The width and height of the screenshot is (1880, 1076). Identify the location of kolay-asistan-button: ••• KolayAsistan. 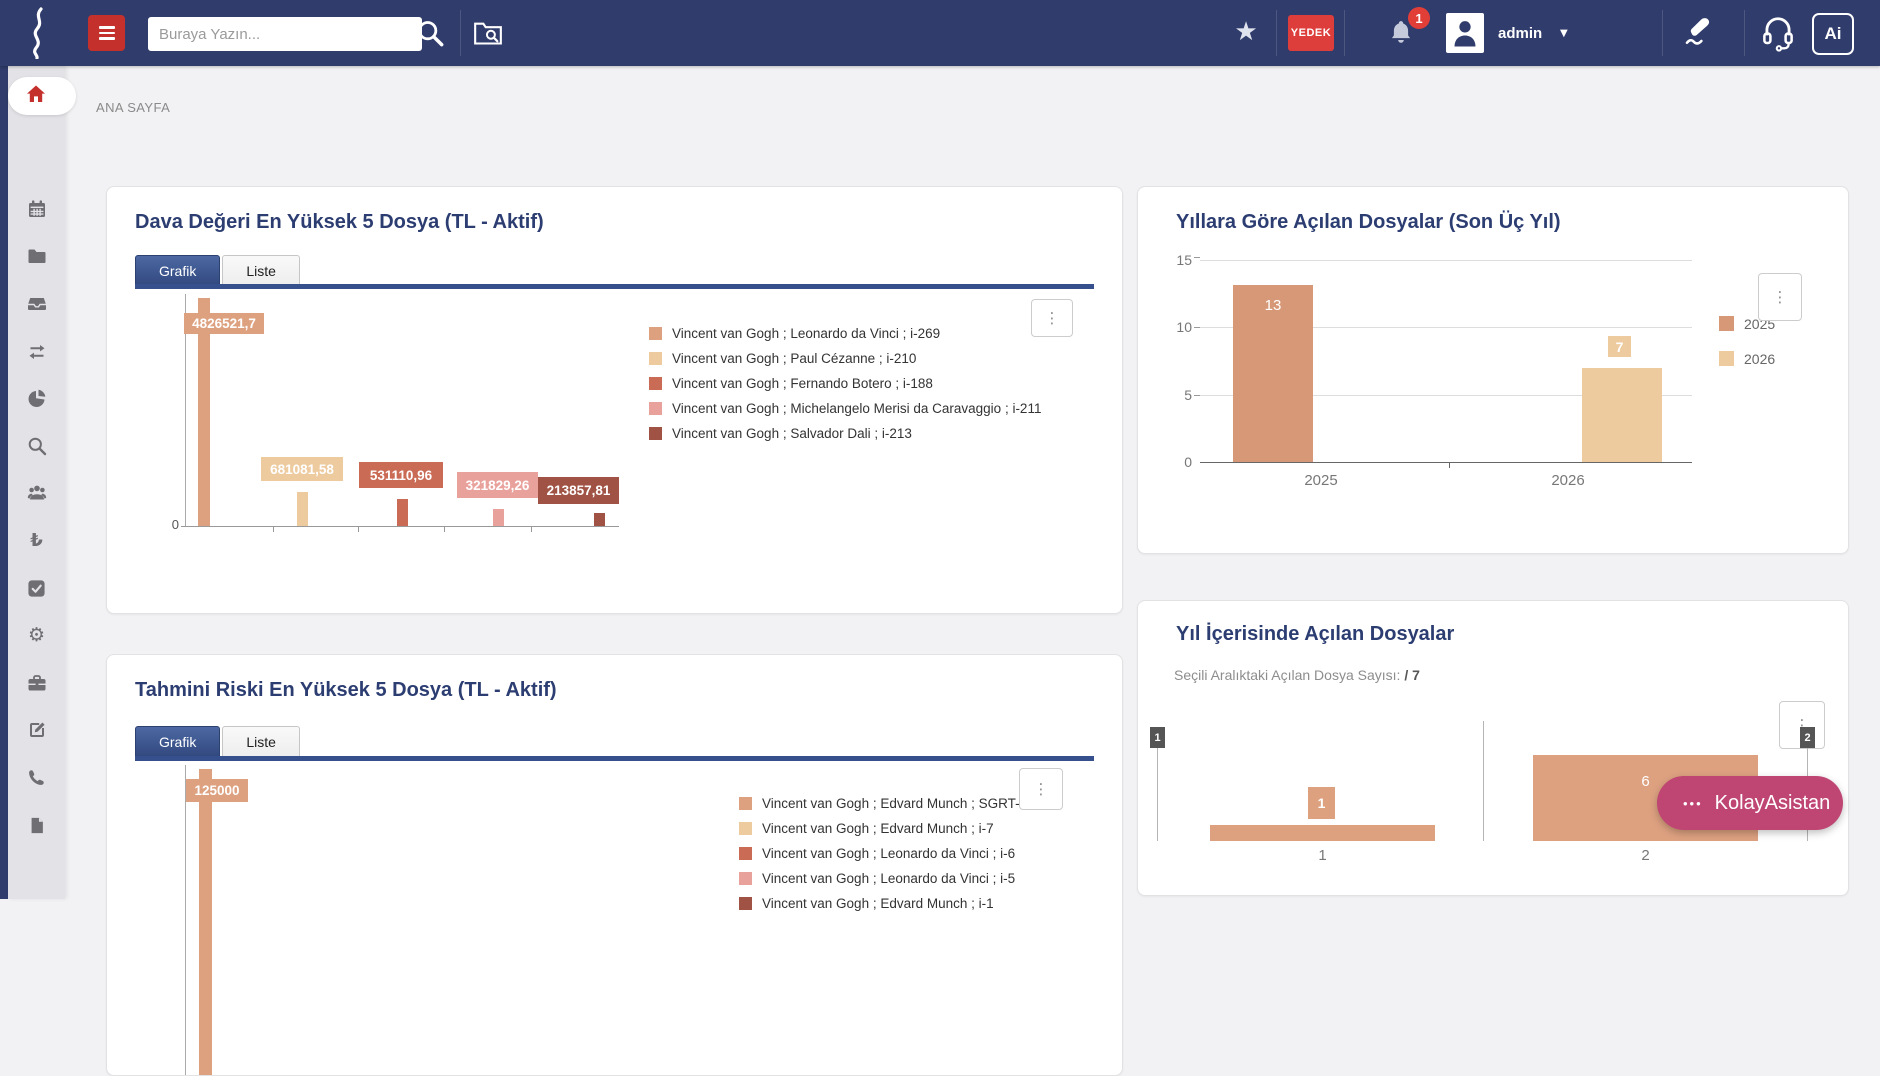
(1750, 803).